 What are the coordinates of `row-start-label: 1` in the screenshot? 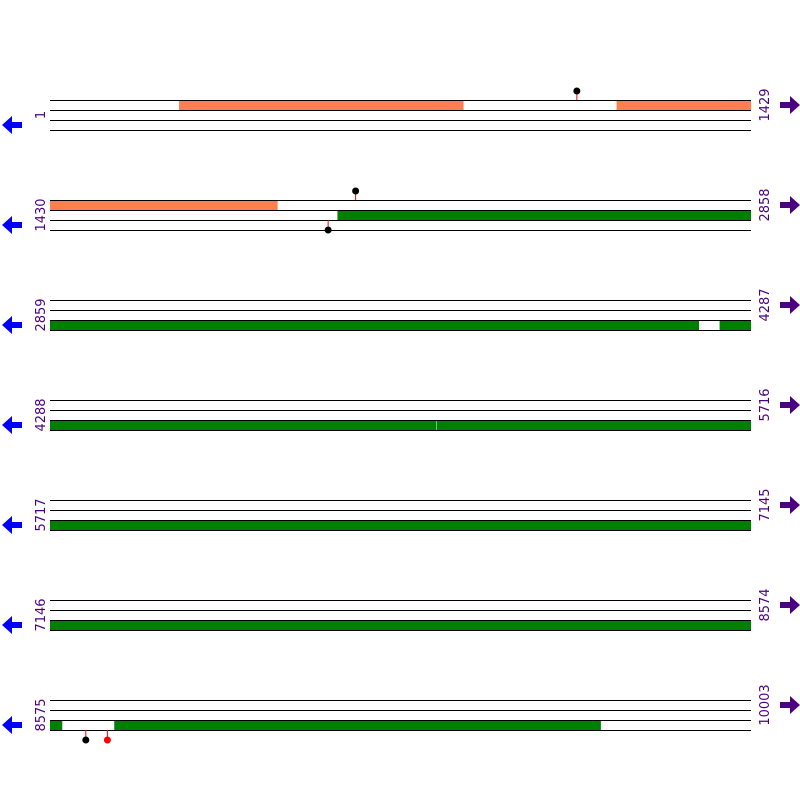 It's located at (41, 115).